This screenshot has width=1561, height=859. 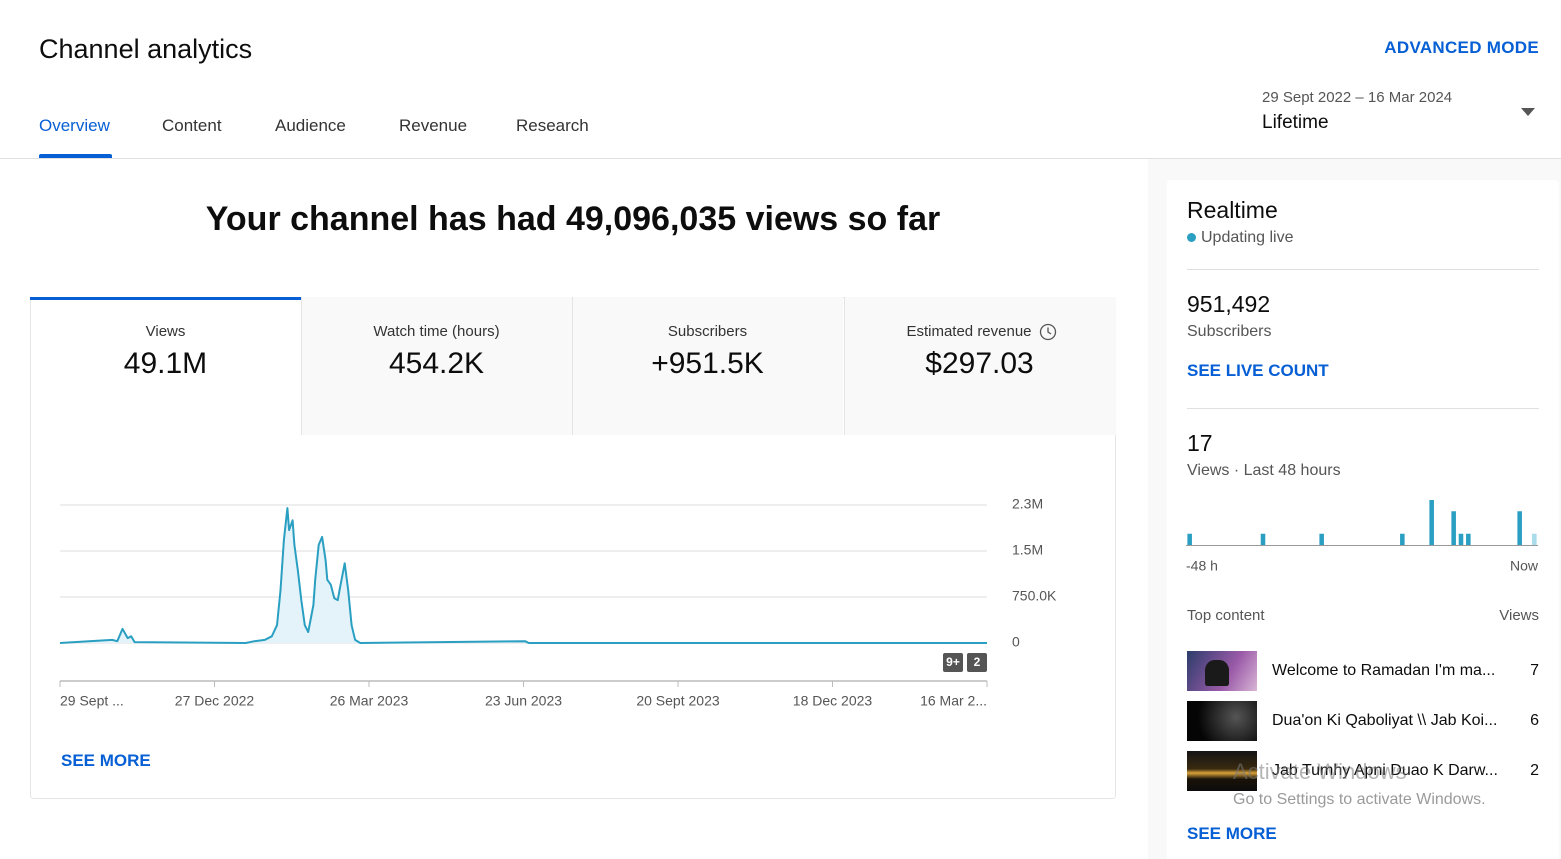 I want to click on metric-label: Views, so click(x=165, y=331).